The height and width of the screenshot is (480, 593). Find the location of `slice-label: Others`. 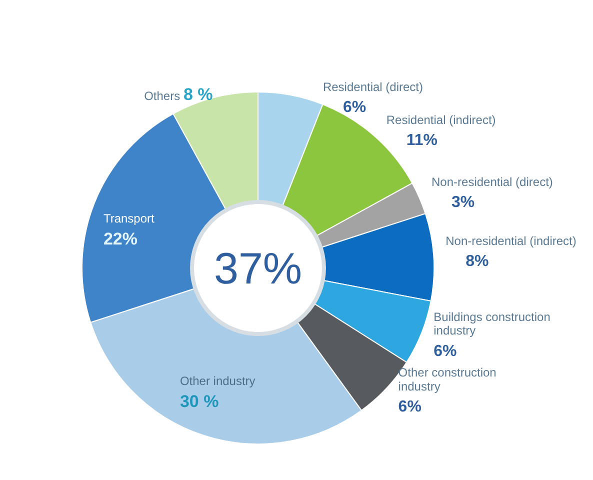

slice-label: Others is located at coordinates (162, 96).